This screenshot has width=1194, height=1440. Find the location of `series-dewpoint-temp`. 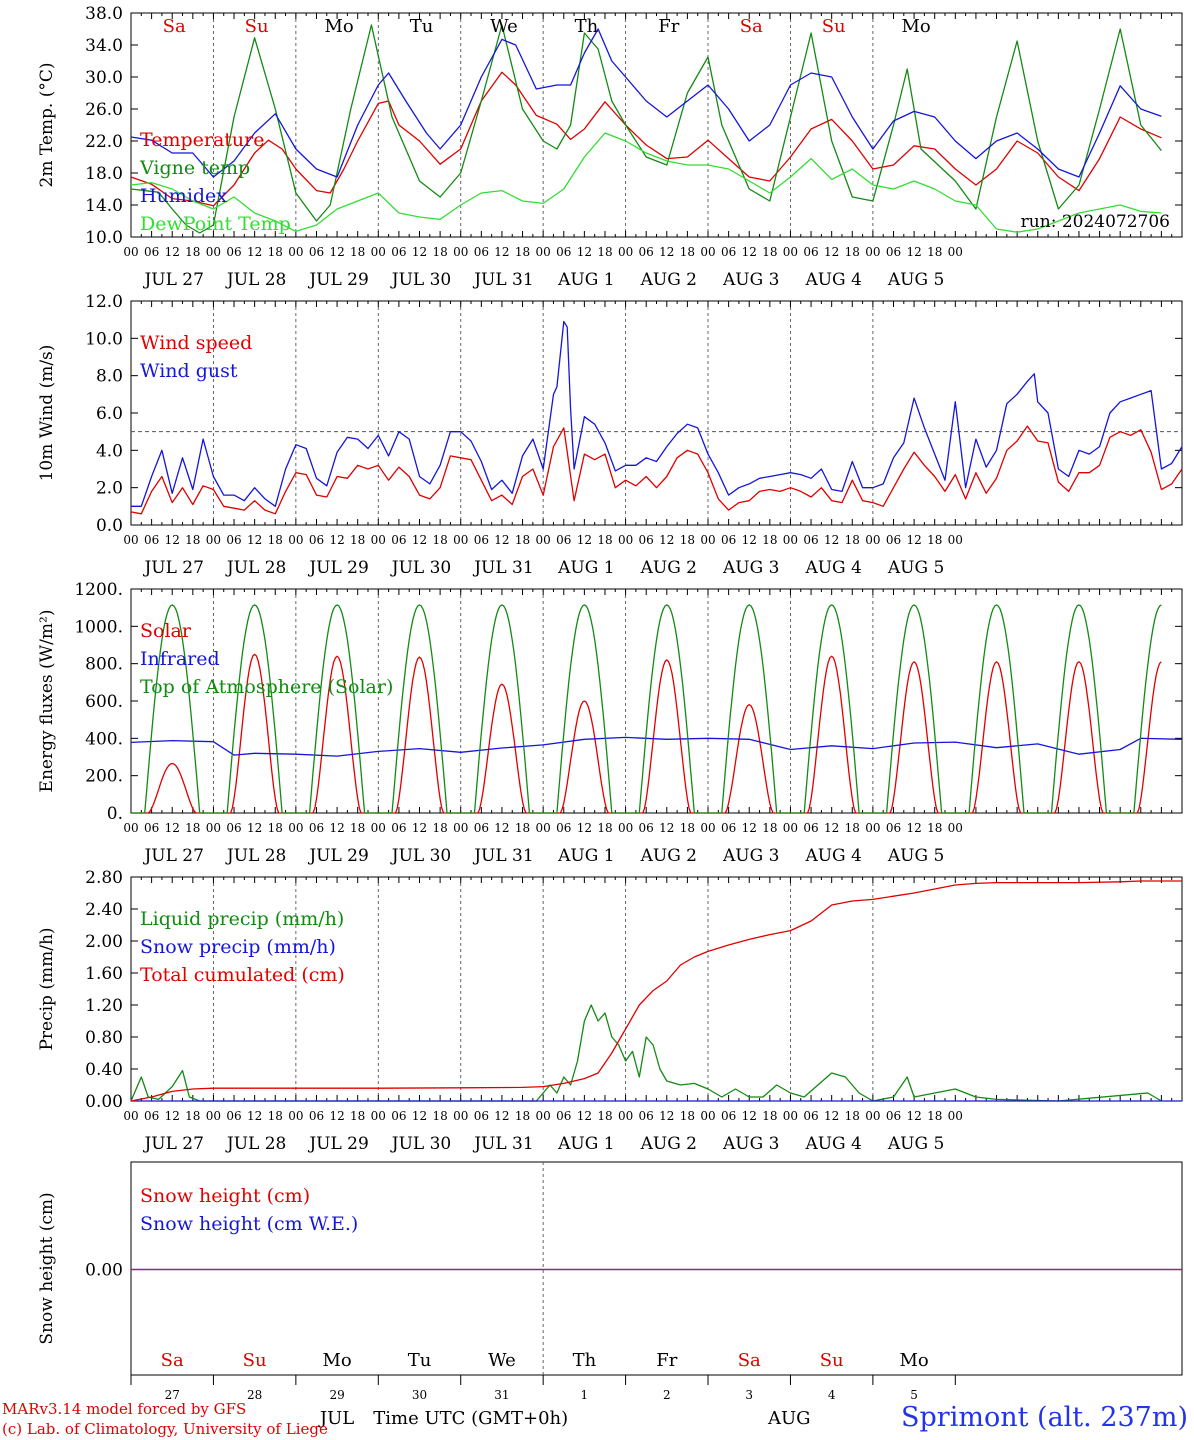

series-dewpoint-temp is located at coordinates (646, 182).